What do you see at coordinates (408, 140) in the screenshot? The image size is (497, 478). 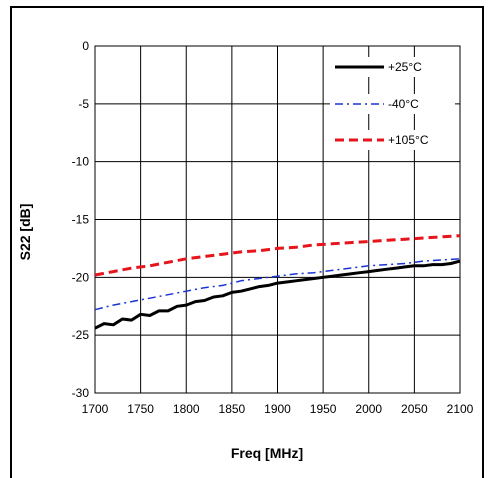 I see `legend-label: +105°C` at bounding box center [408, 140].